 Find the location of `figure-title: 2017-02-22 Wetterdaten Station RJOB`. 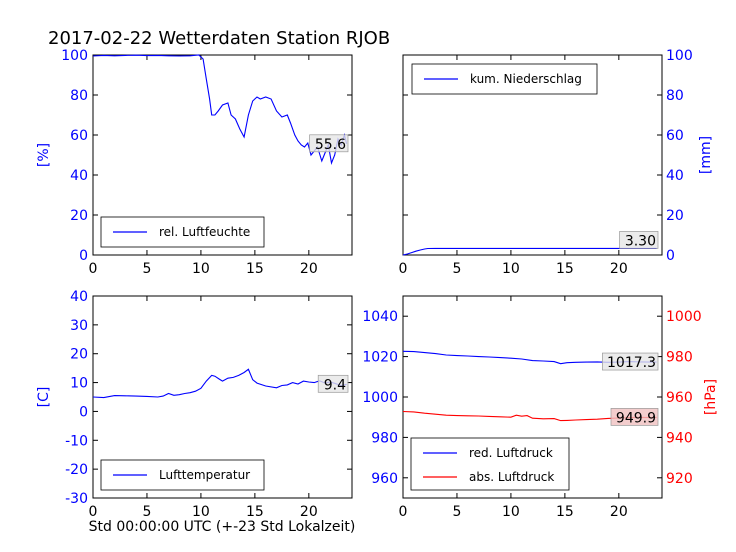

figure-title: 2017-02-22 Wetterdaten Station RJOB is located at coordinates (219, 38).